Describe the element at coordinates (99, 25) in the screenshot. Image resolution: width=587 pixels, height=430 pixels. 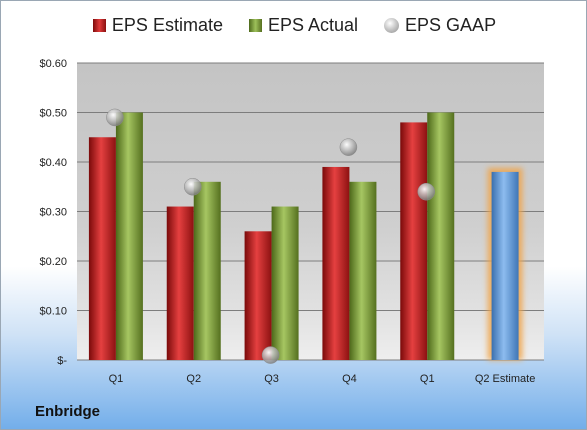
I see `legend-swatch-estimate` at that location.